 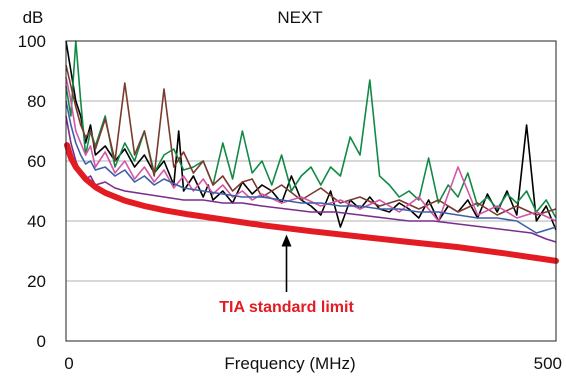 I want to click on y-tick-label-0: 0, so click(x=41, y=341).